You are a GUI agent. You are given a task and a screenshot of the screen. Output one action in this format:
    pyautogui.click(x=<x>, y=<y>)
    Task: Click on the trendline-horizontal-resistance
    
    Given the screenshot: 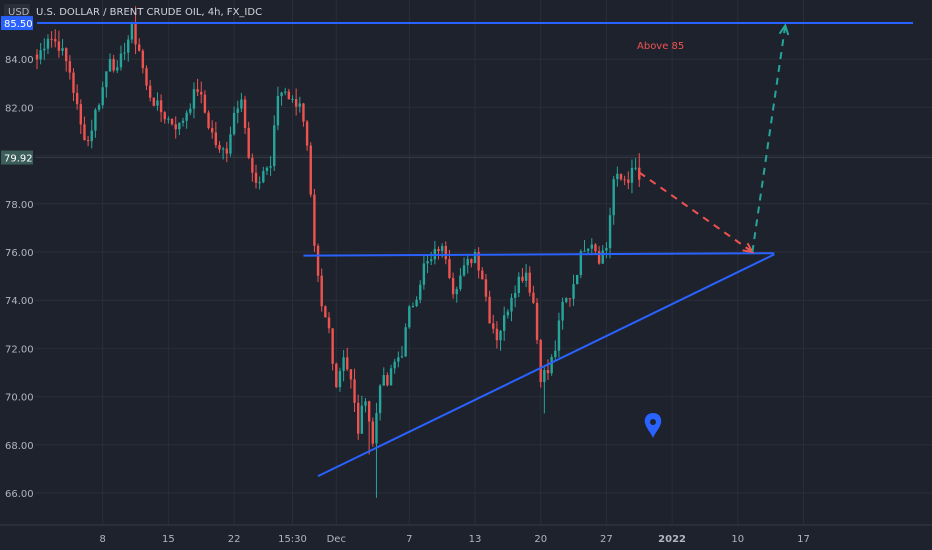 What is the action you would take?
    pyautogui.click(x=539, y=254)
    